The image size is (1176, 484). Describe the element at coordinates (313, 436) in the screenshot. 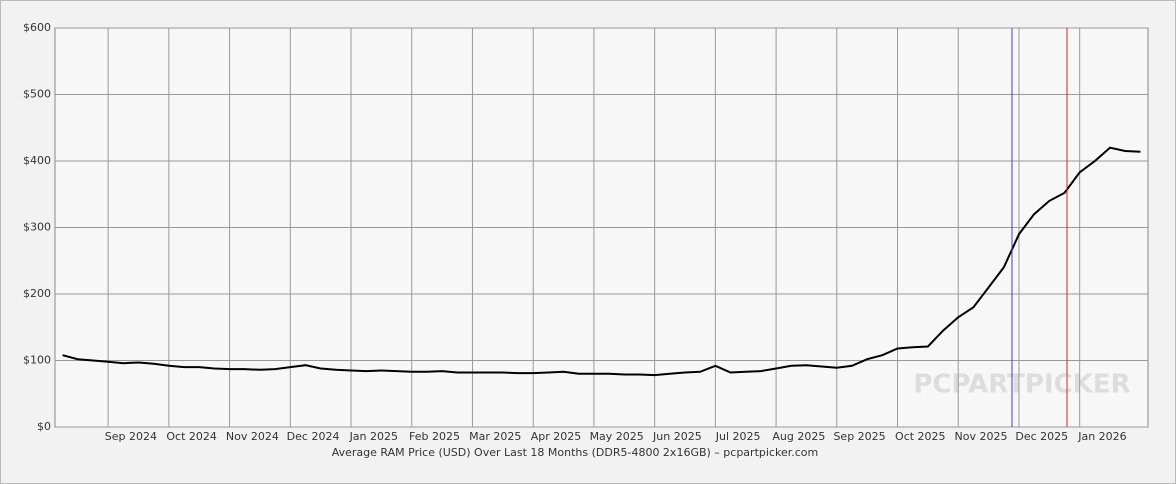

I see `x-tick-label: Dec 2024` at that location.